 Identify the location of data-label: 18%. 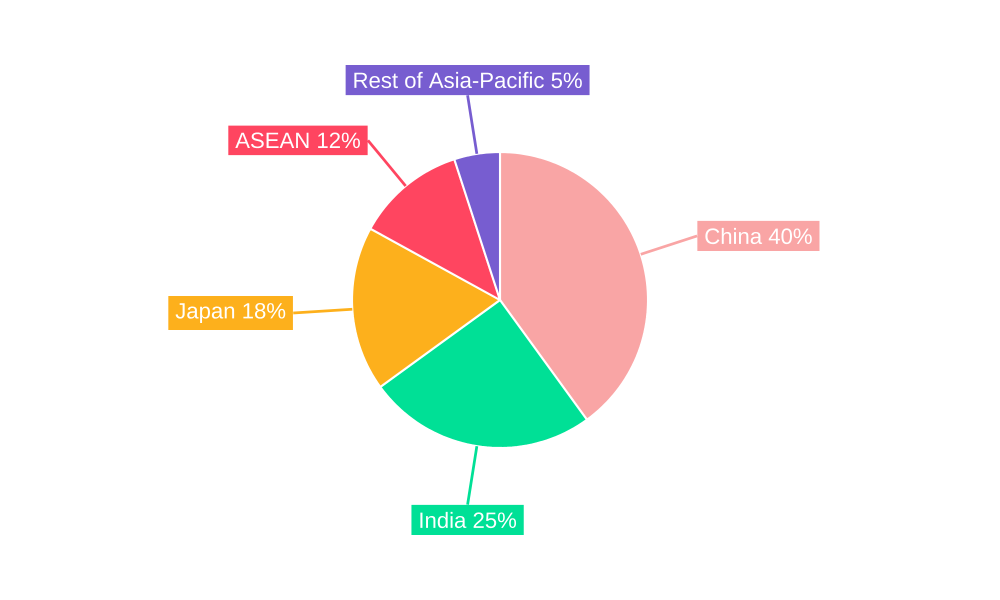
(264, 310).